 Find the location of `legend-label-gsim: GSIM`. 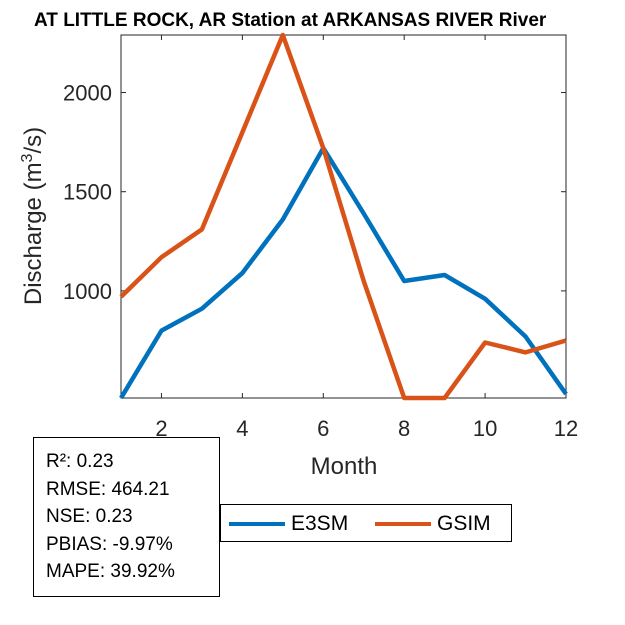

legend-label-gsim: GSIM is located at coordinates (464, 523).